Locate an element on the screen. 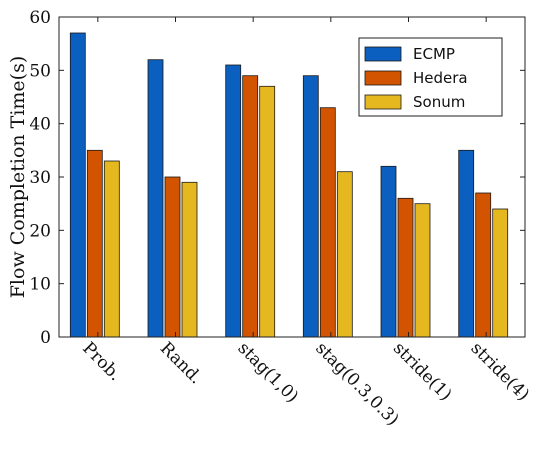  y-tick-label-6: 60 is located at coordinates (40, 18).